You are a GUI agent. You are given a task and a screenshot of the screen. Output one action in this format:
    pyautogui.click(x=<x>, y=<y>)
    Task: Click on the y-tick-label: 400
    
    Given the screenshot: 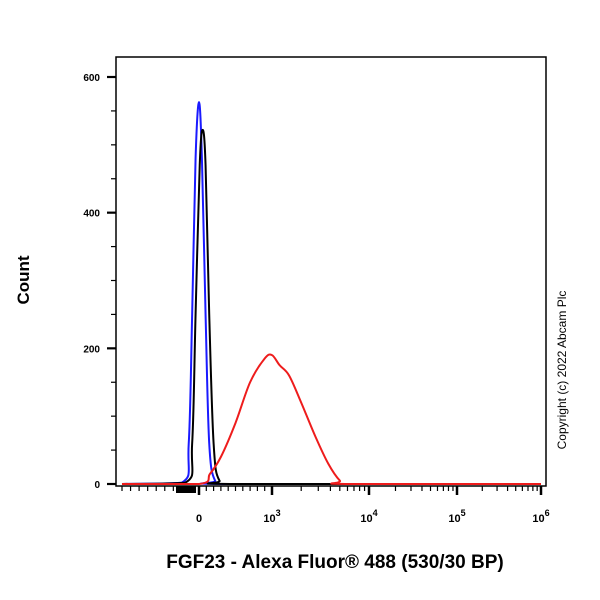 What is the action you would take?
    pyautogui.click(x=91, y=214)
    